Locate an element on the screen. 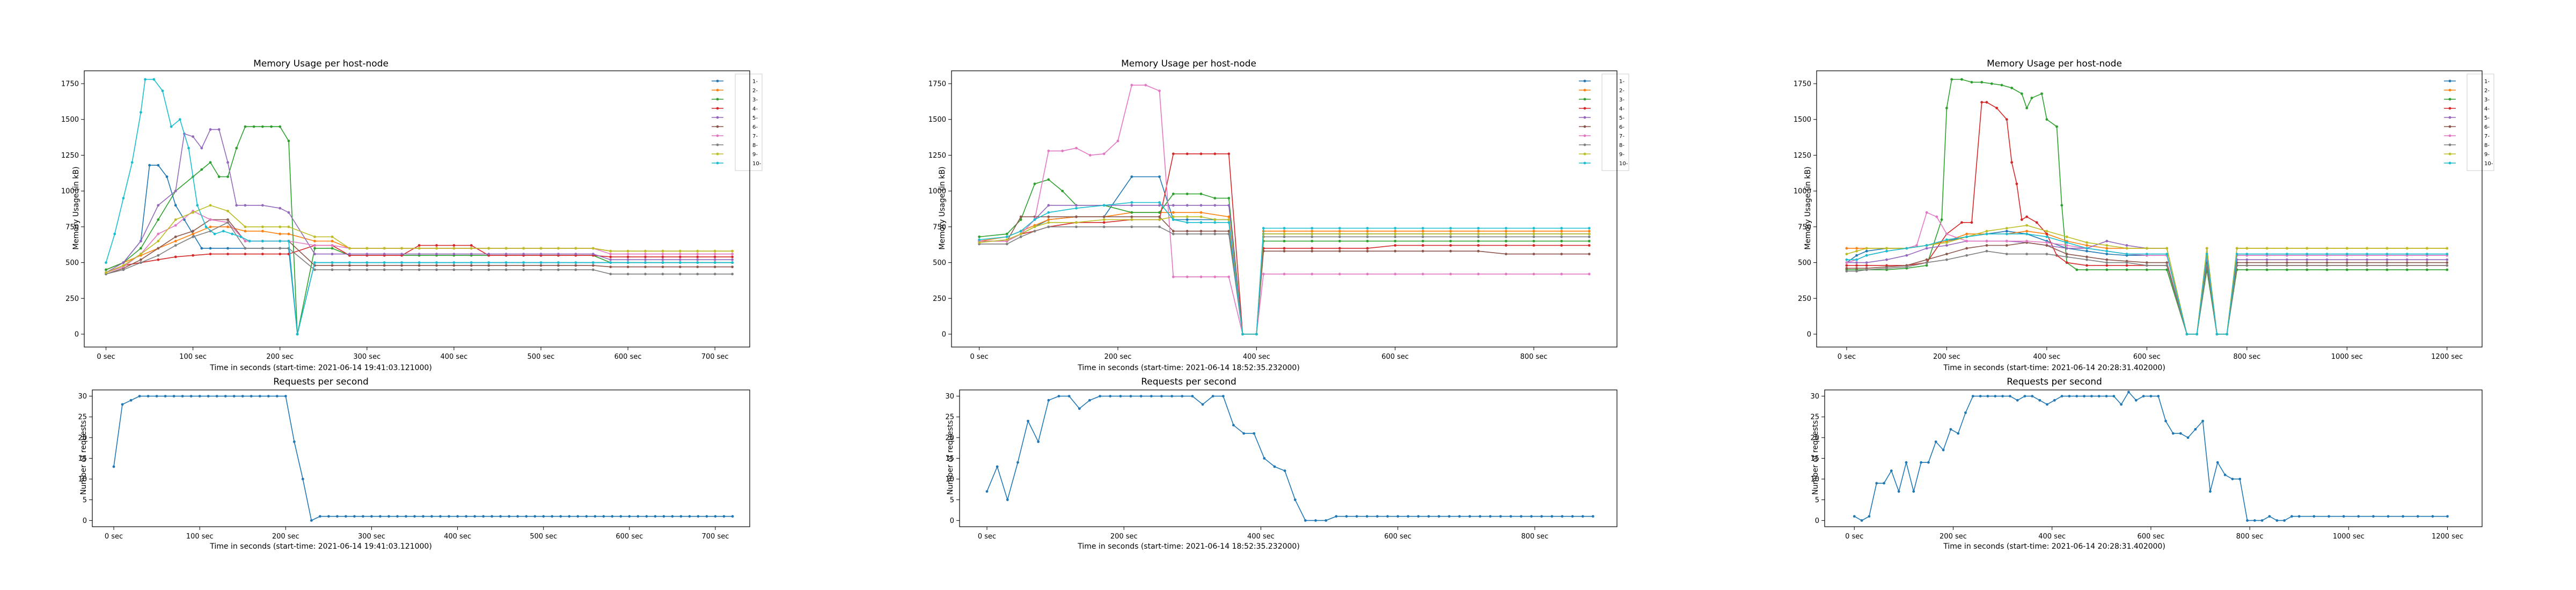 Image resolution: width=2576 pixels, height=590 pixels. memory-chart-title-3: Memory Usage per host-node is located at coordinates (2054, 63).